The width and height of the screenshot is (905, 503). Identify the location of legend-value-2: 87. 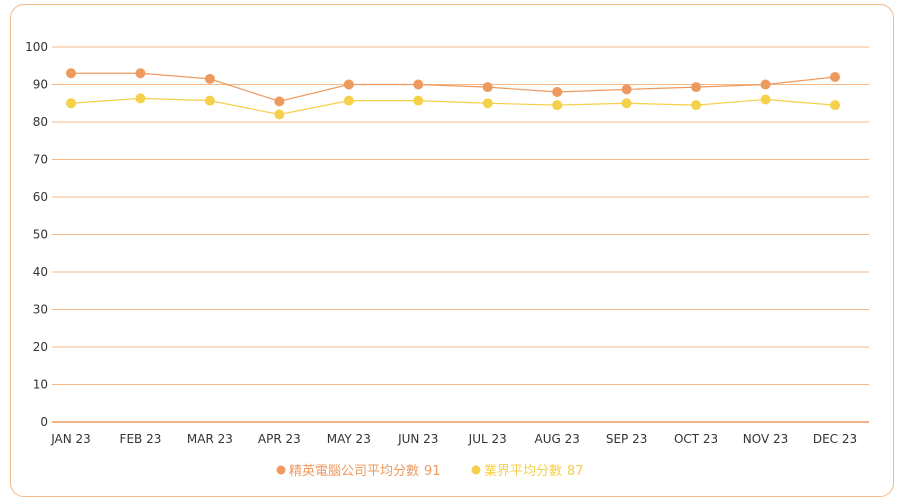
(575, 471).